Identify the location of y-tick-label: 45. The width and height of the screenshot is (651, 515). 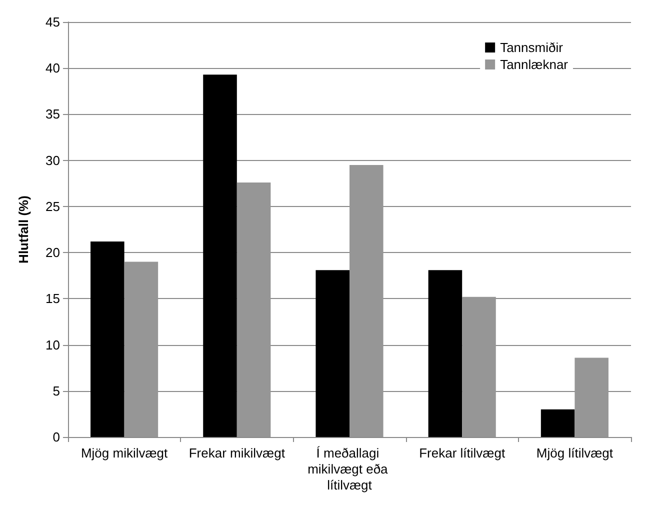
(53, 22).